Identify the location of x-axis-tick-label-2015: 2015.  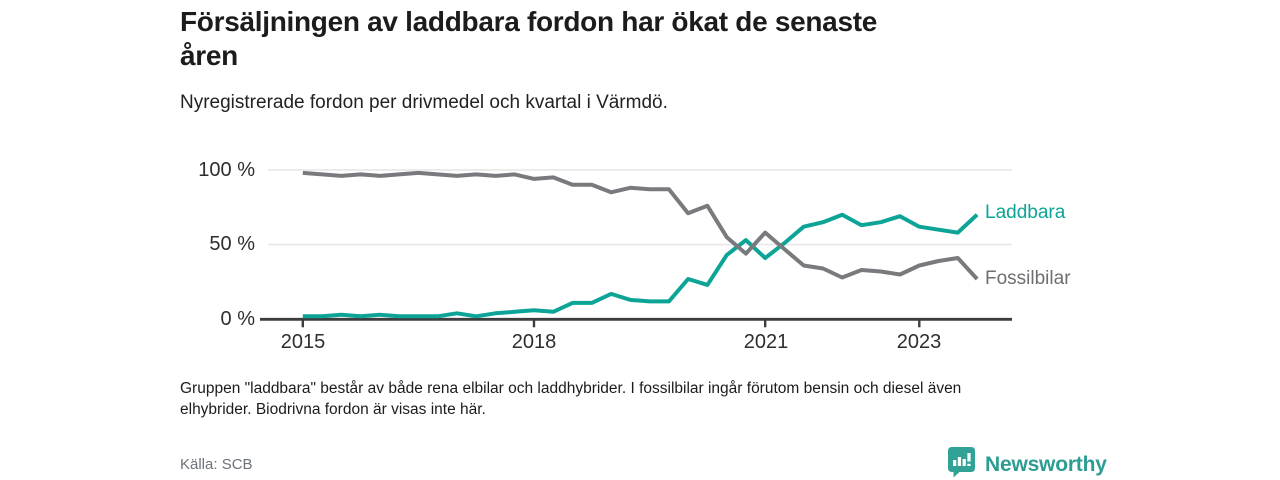
(303, 342).